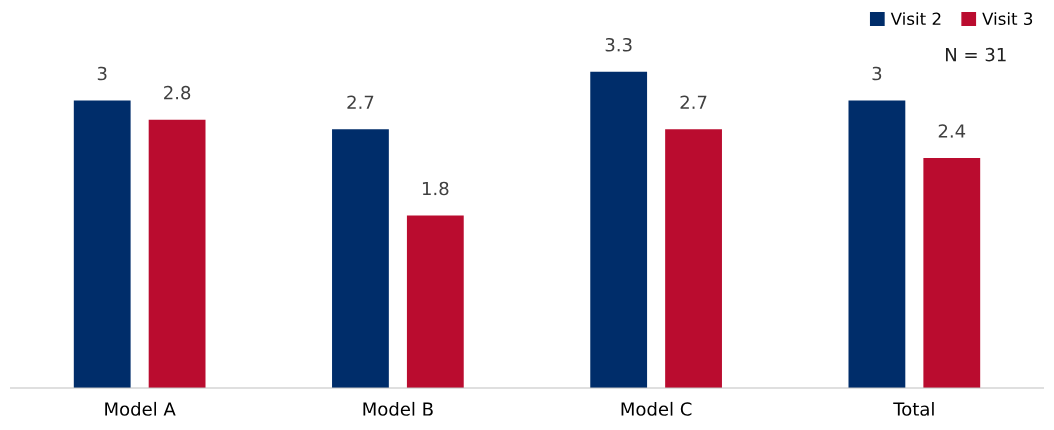 This screenshot has width=1054, height=430. Describe the element at coordinates (975, 54) in the screenshot. I see `text: N = 31` at that location.